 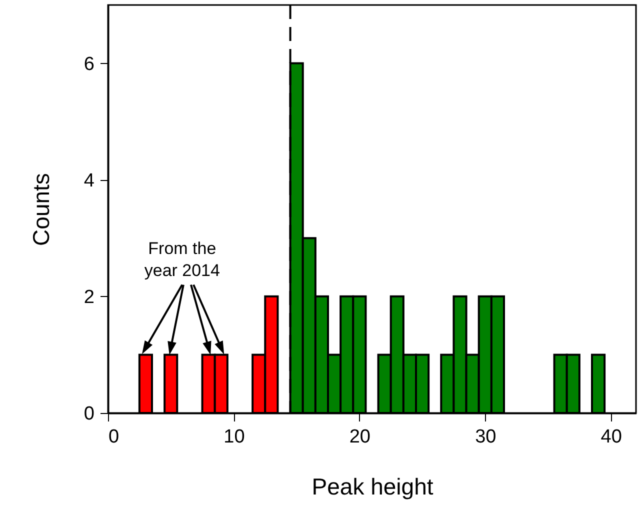 I want to click on x-tick-label: 0, so click(x=114, y=437).